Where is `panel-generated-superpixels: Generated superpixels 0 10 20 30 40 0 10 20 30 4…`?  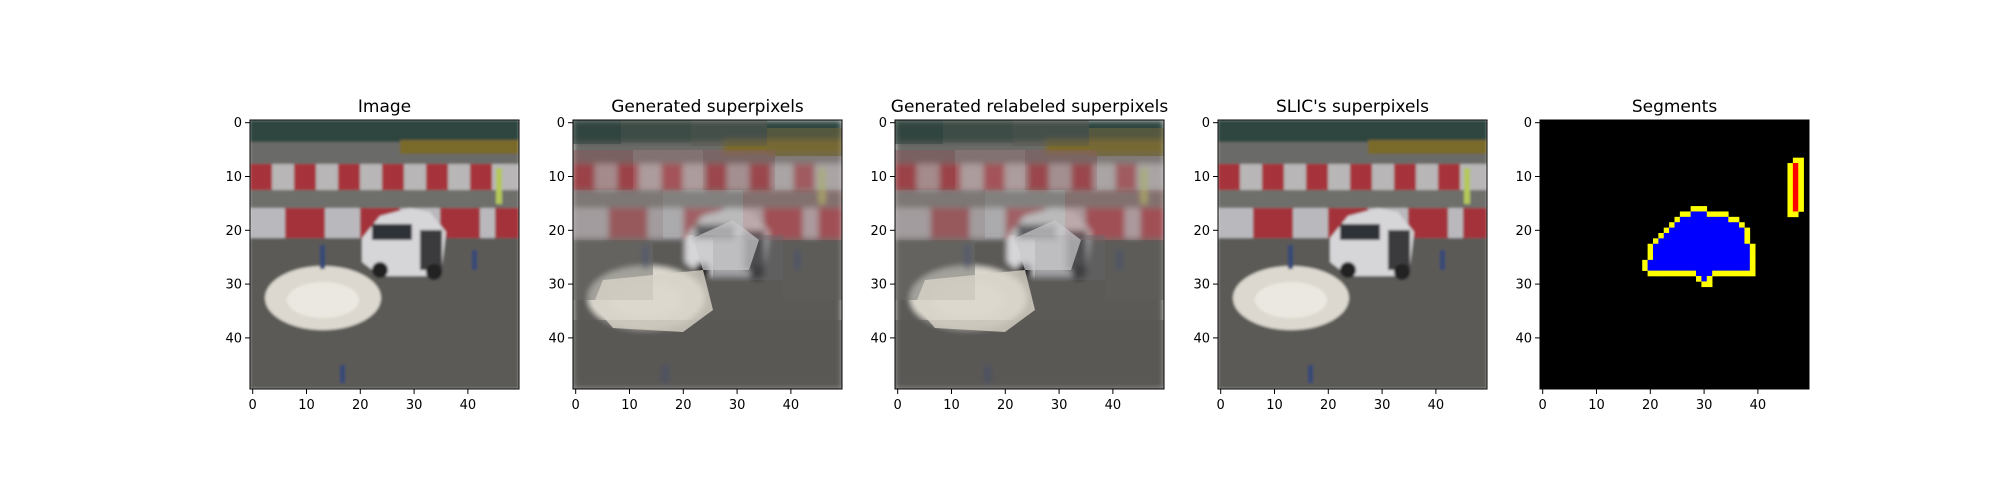
panel-generated-superpixels: Generated superpixels 0 10 20 30 40 0 10 20 30 4… is located at coordinates (695, 255).